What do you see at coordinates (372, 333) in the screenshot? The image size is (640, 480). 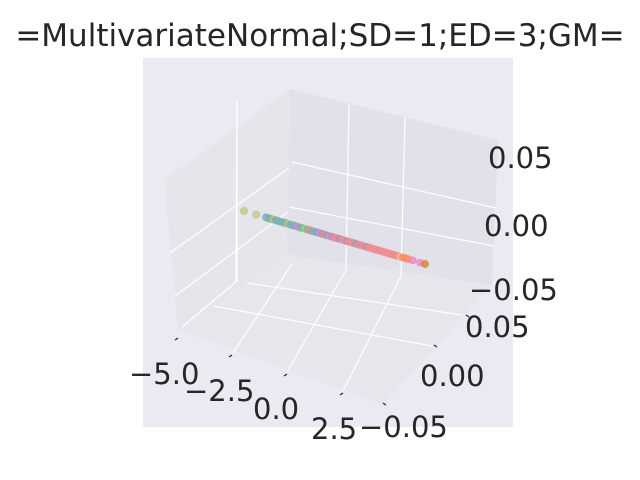 I see `grid-floor-x4` at bounding box center [372, 333].